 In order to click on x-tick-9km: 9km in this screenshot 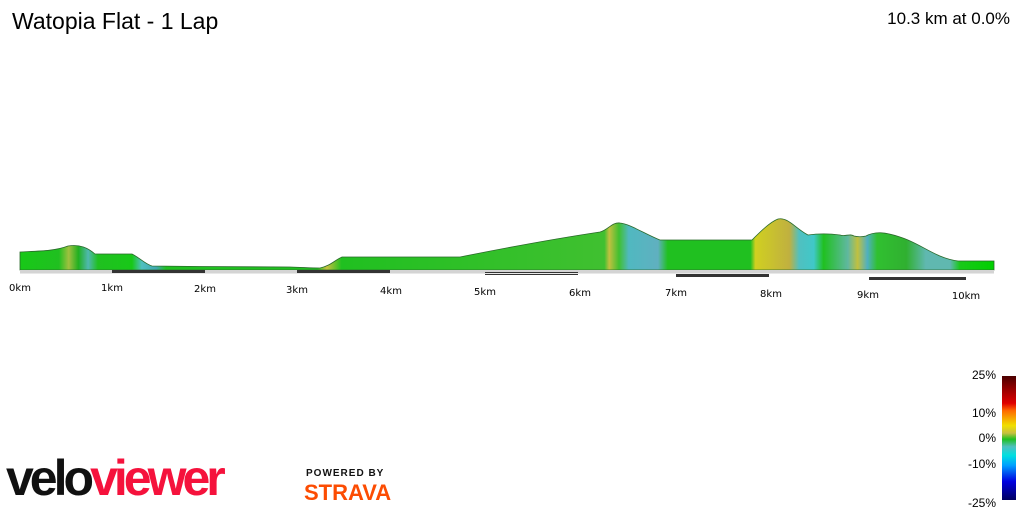, I will do `click(868, 295)`.